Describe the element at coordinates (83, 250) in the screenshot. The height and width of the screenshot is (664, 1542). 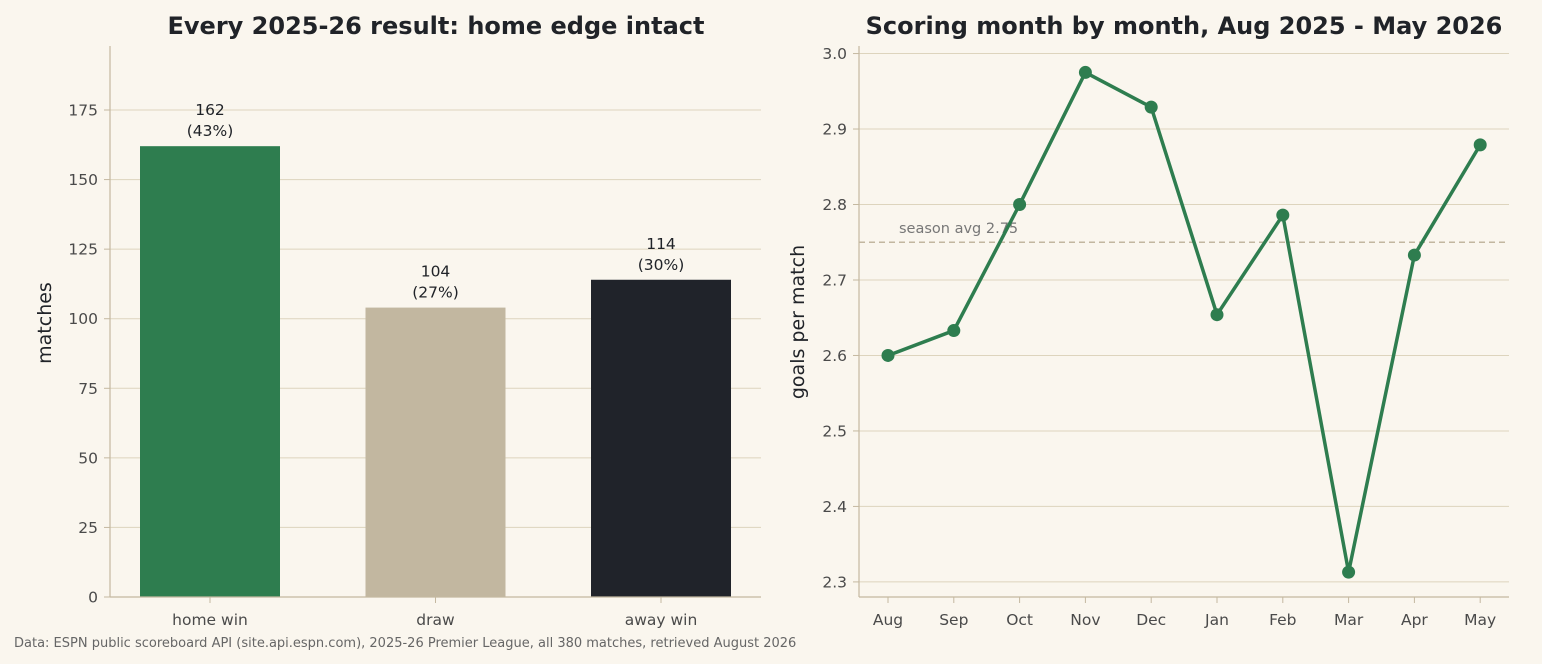
I see `bar-y-tick-label: 125` at that location.